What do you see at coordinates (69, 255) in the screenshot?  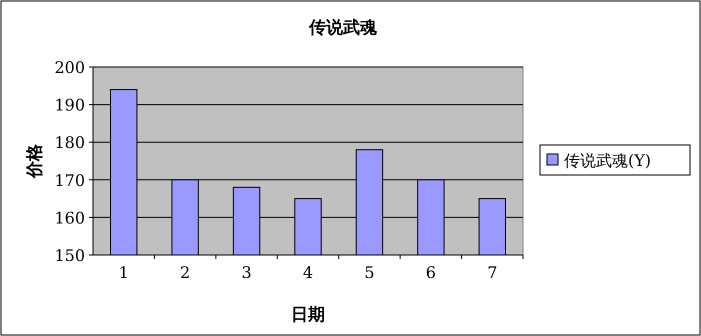 I see `y-tick-label: 150` at bounding box center [69, 255].